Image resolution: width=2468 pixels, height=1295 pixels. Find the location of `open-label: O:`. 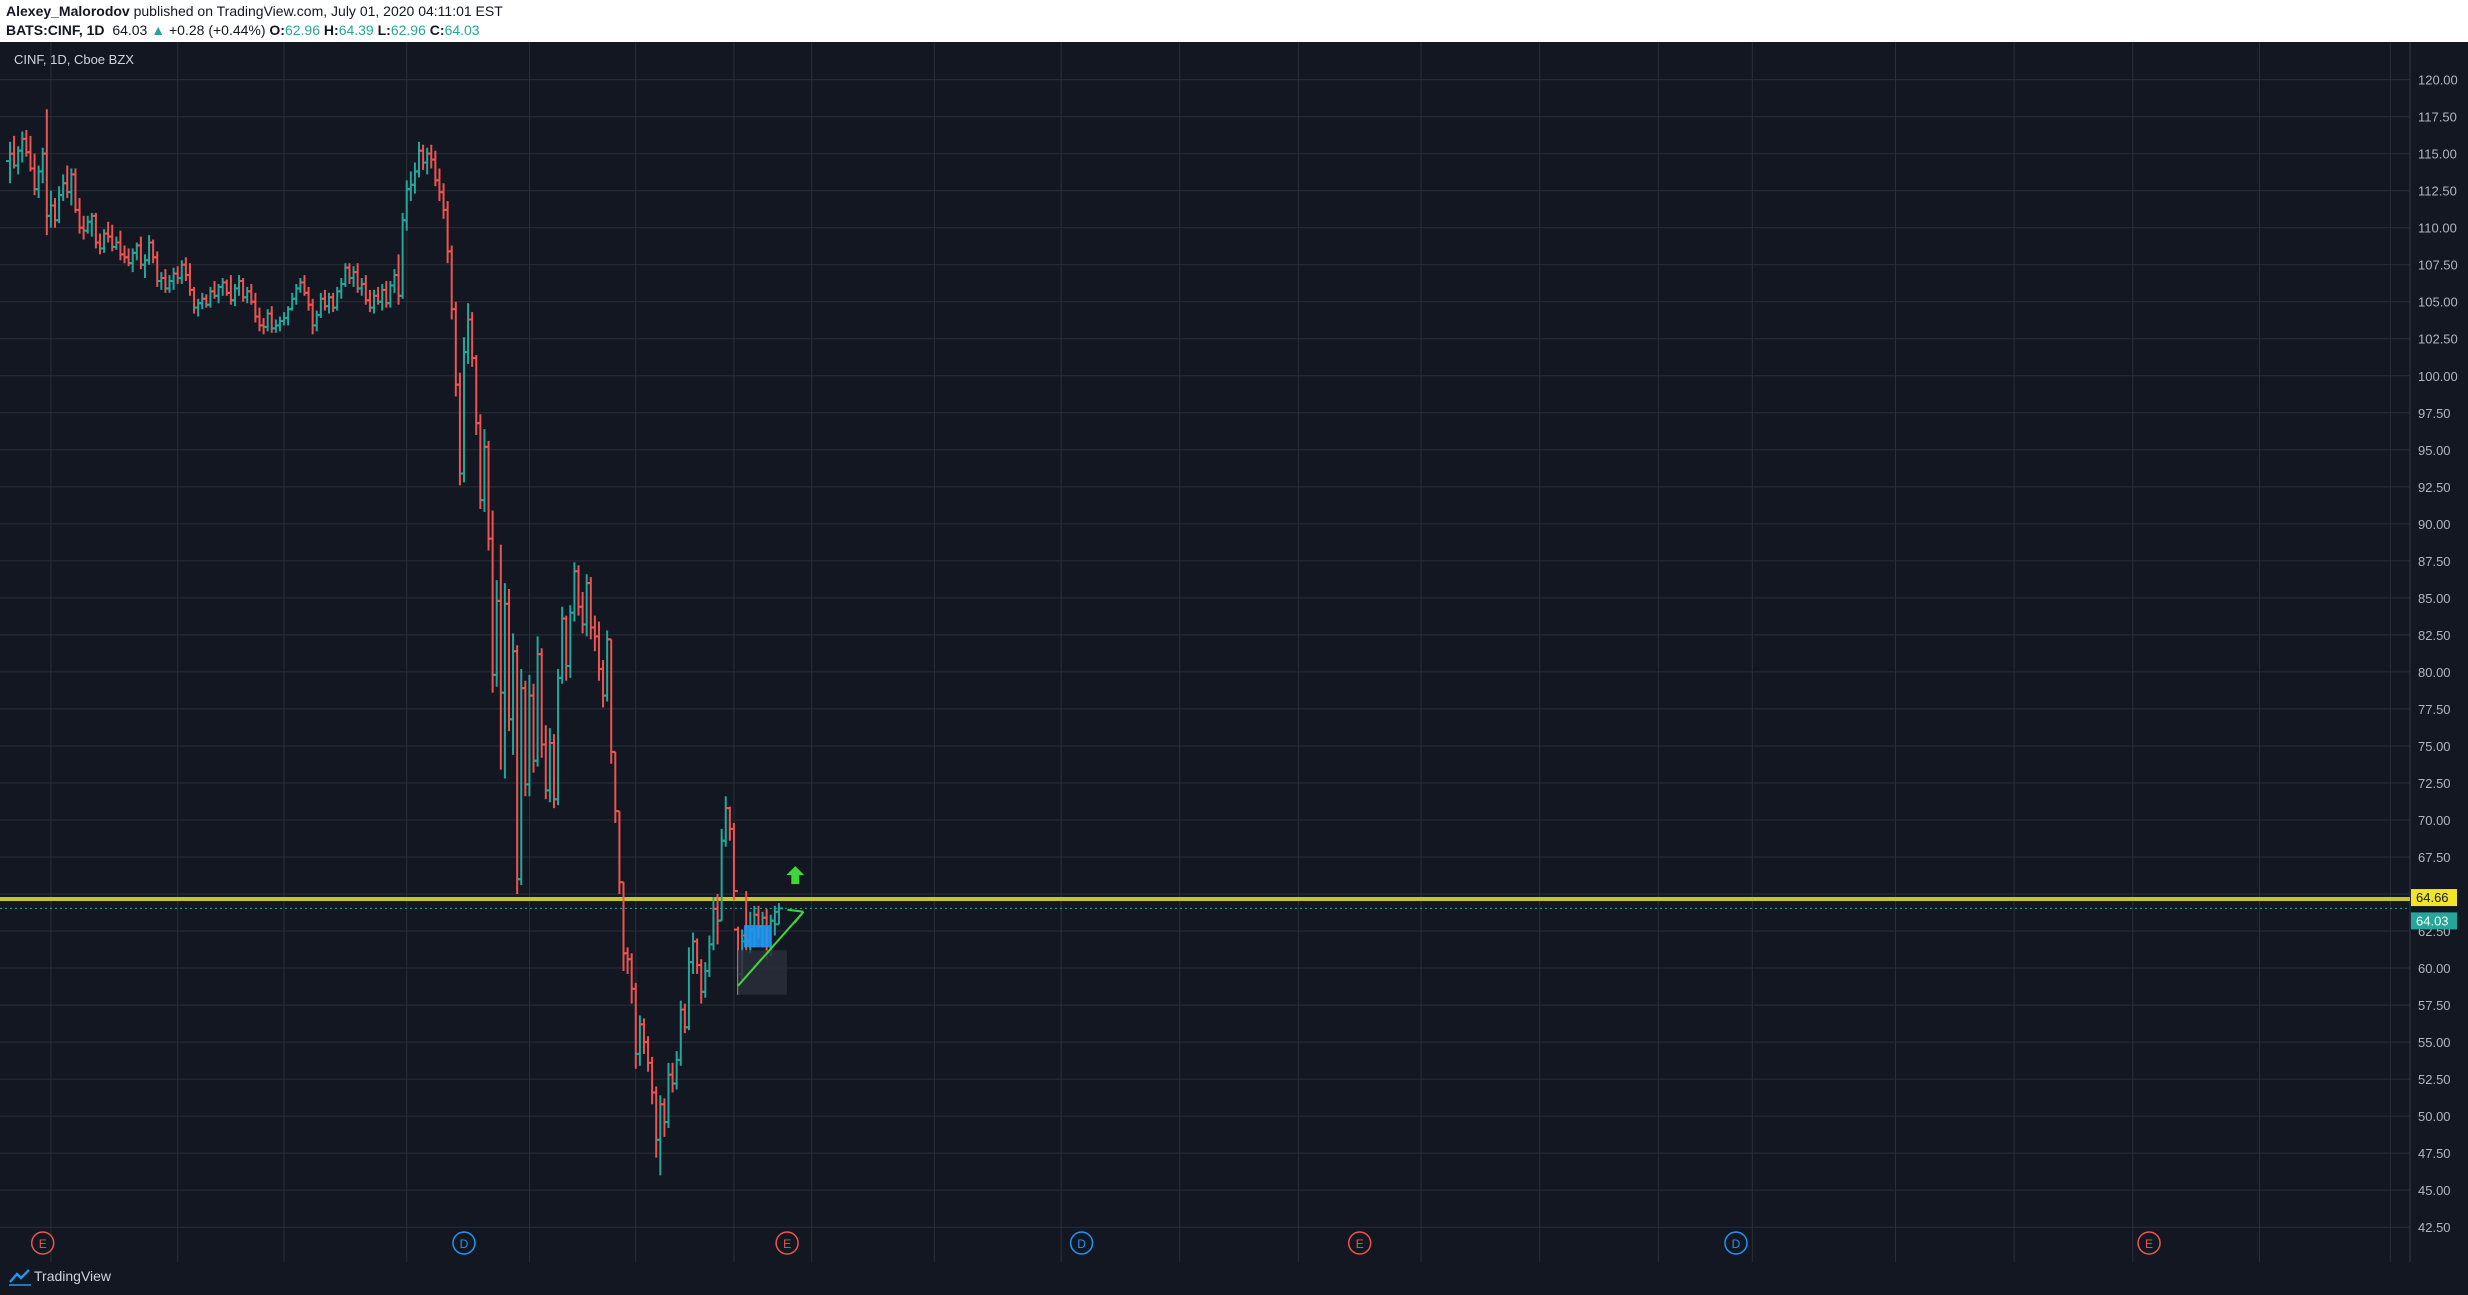

open-label: O: is located at coordinates (277, 30).